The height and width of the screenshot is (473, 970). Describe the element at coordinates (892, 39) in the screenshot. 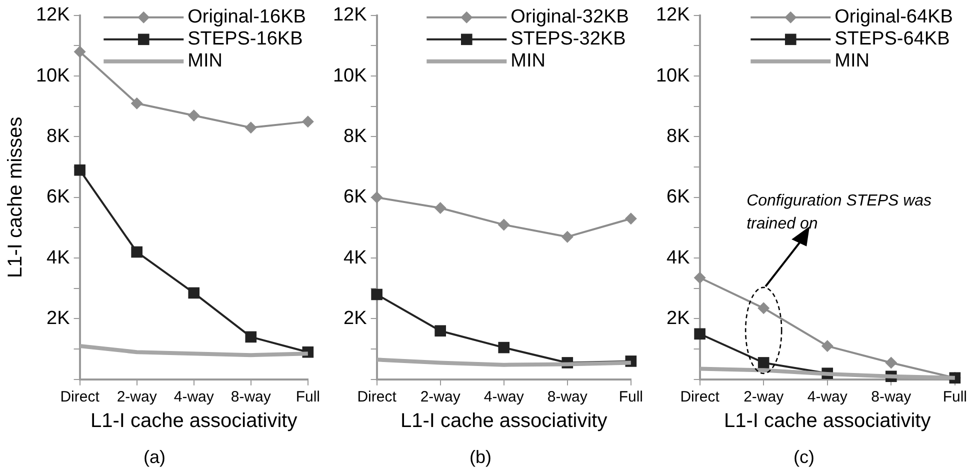

I see `legend-label: STEPS-64KB` at that location.